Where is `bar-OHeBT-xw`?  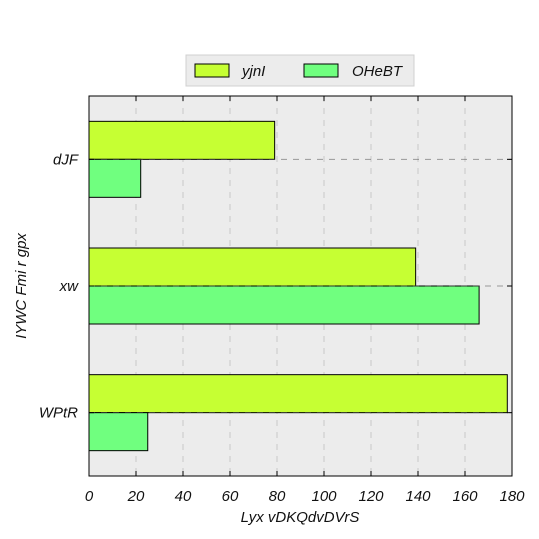 bar-OHeBT-xw is located at coordinates (284, 305).